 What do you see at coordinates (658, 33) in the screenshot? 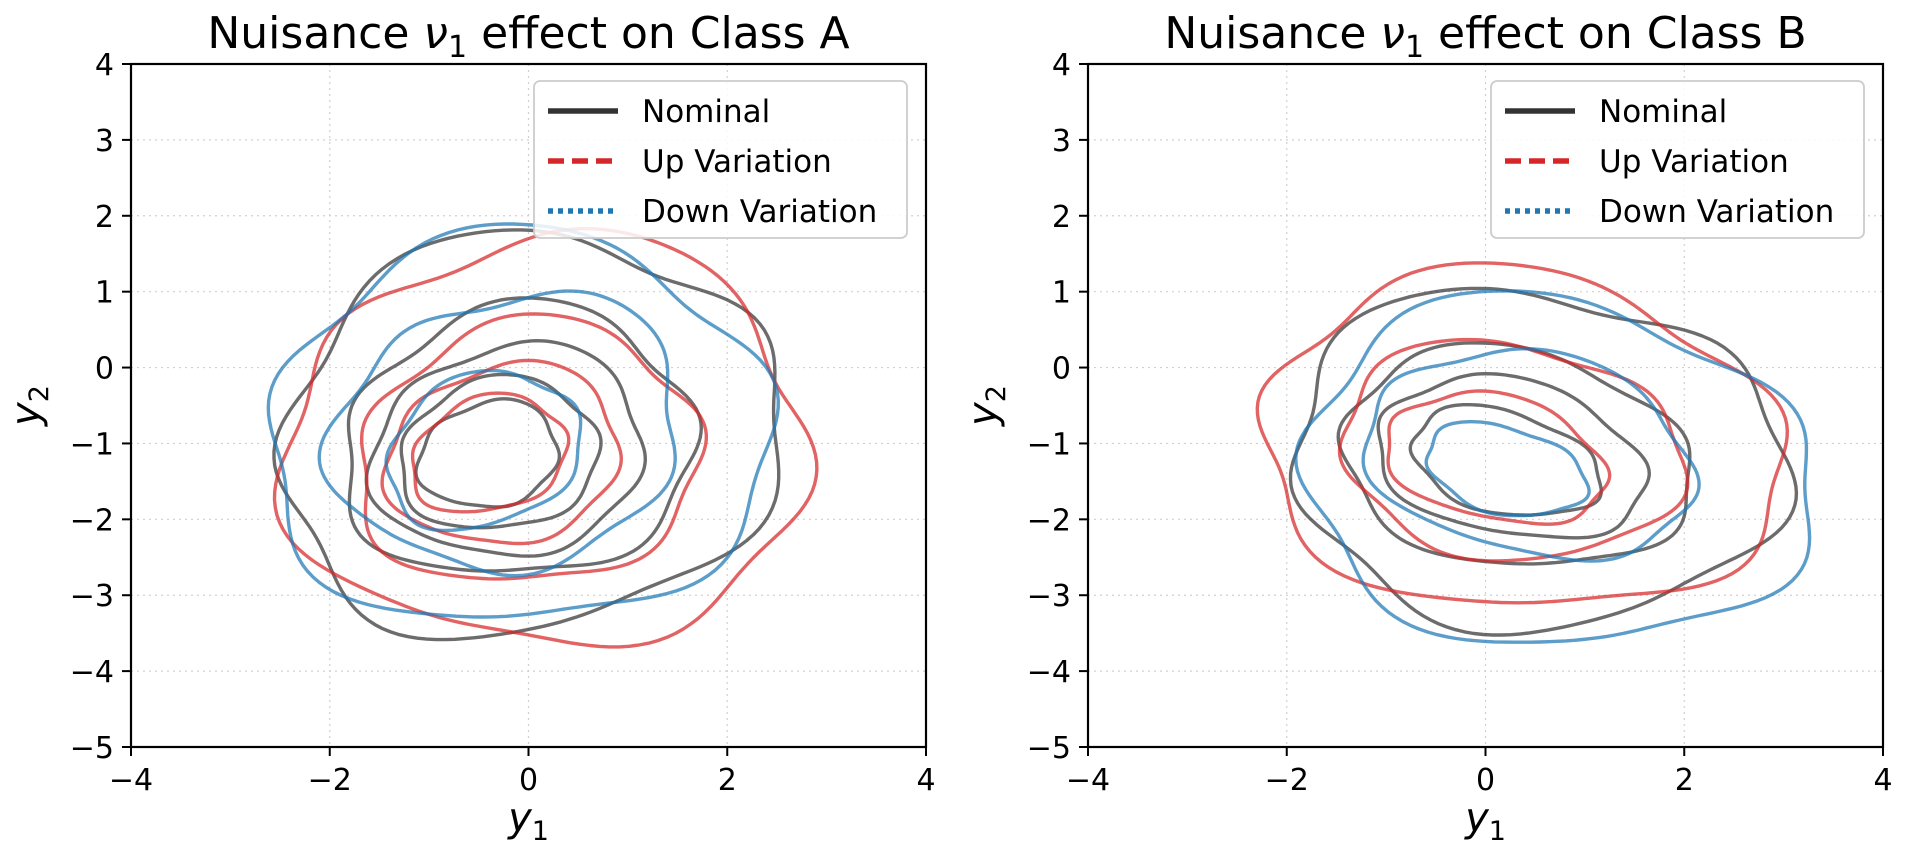
I see `title-suffix: effect on Class A` at bounding box center [658, 33].